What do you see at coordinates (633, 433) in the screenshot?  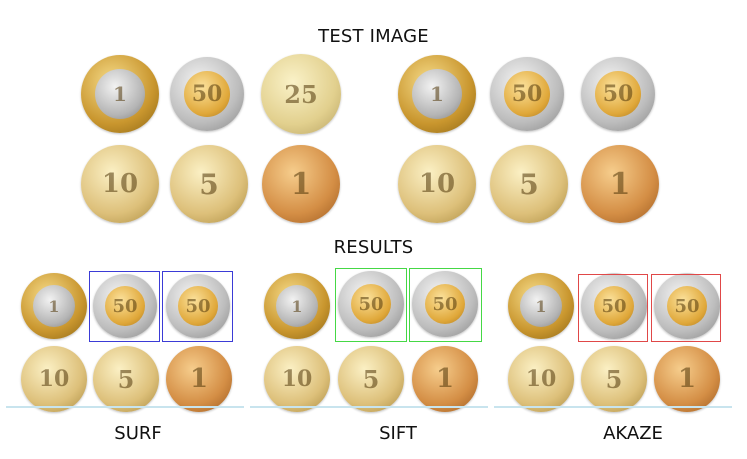 I see `method-label-akaze: AKAZE` at bounding box center [633, 433].